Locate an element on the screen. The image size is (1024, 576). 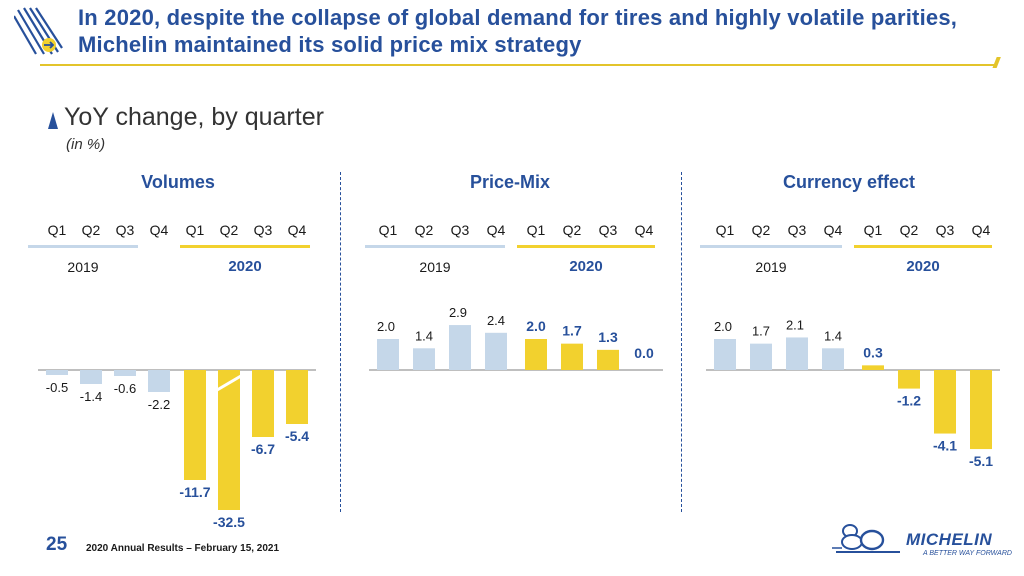
currency-chart-title: Currency effect is located at coordinates (849, 182).